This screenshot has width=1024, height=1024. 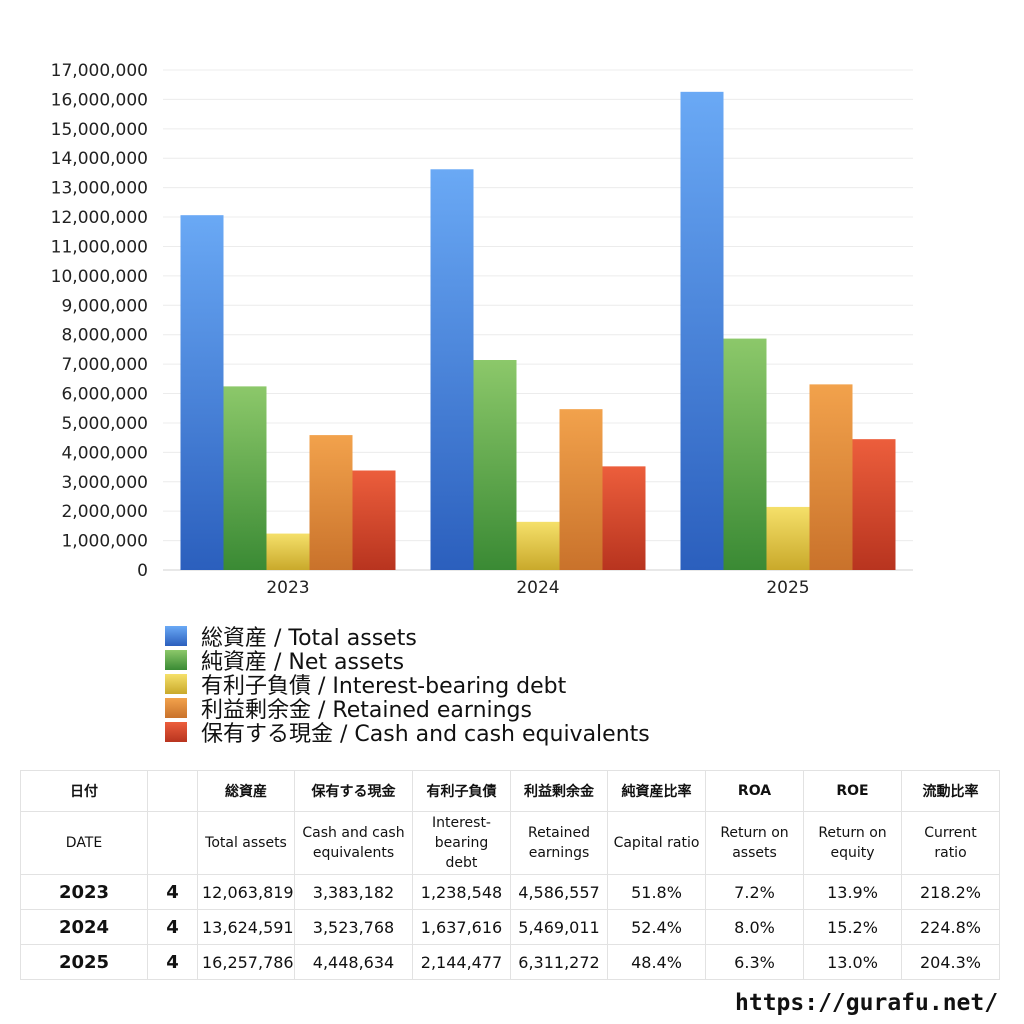 What do you see at coordinates (425, 734) in the screenshot?
I see `legend-label: 保有する現金 / Cash and cash equivalents` at bounding box center [425, 734].